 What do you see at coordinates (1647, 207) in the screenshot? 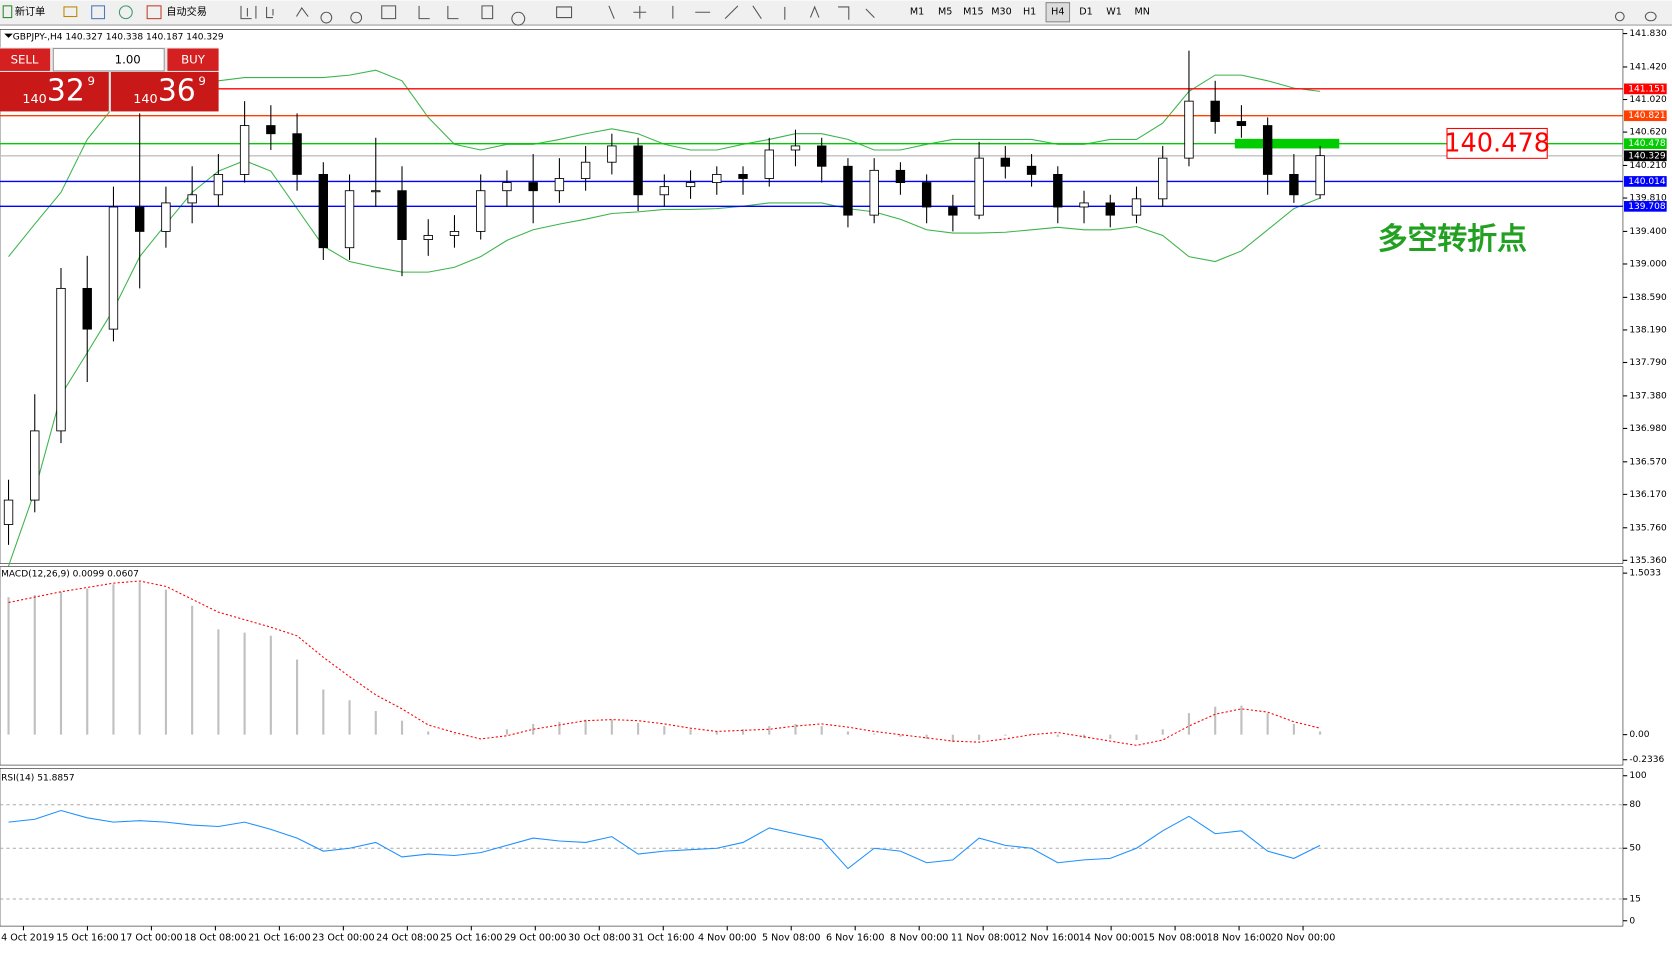
I see `level-label: 139.708` at bounding box center [1647, 207].